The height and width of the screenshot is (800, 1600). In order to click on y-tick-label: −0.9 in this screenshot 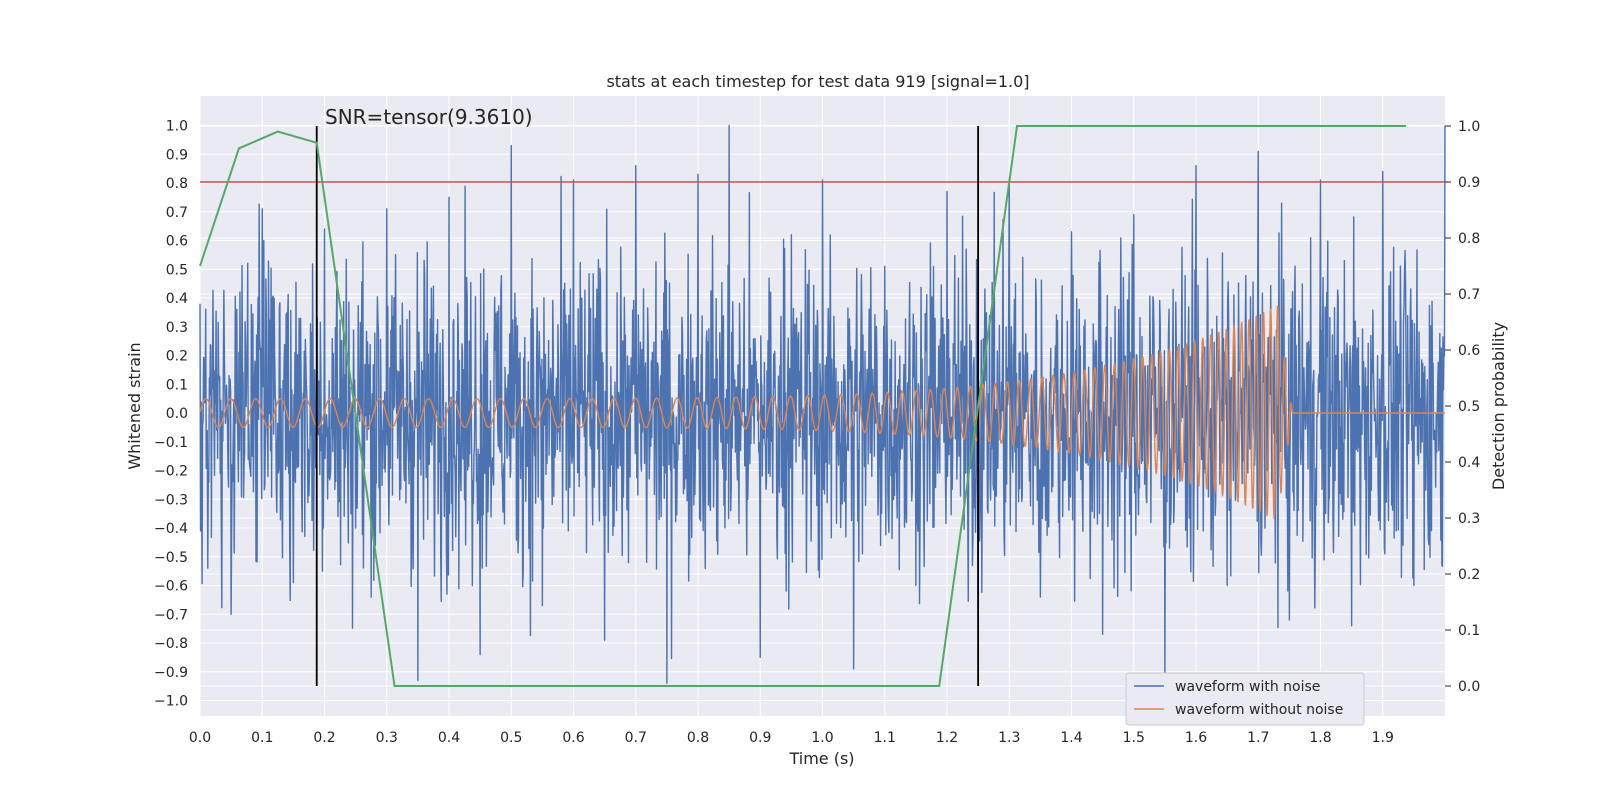, I will do `click(171, 673)`.